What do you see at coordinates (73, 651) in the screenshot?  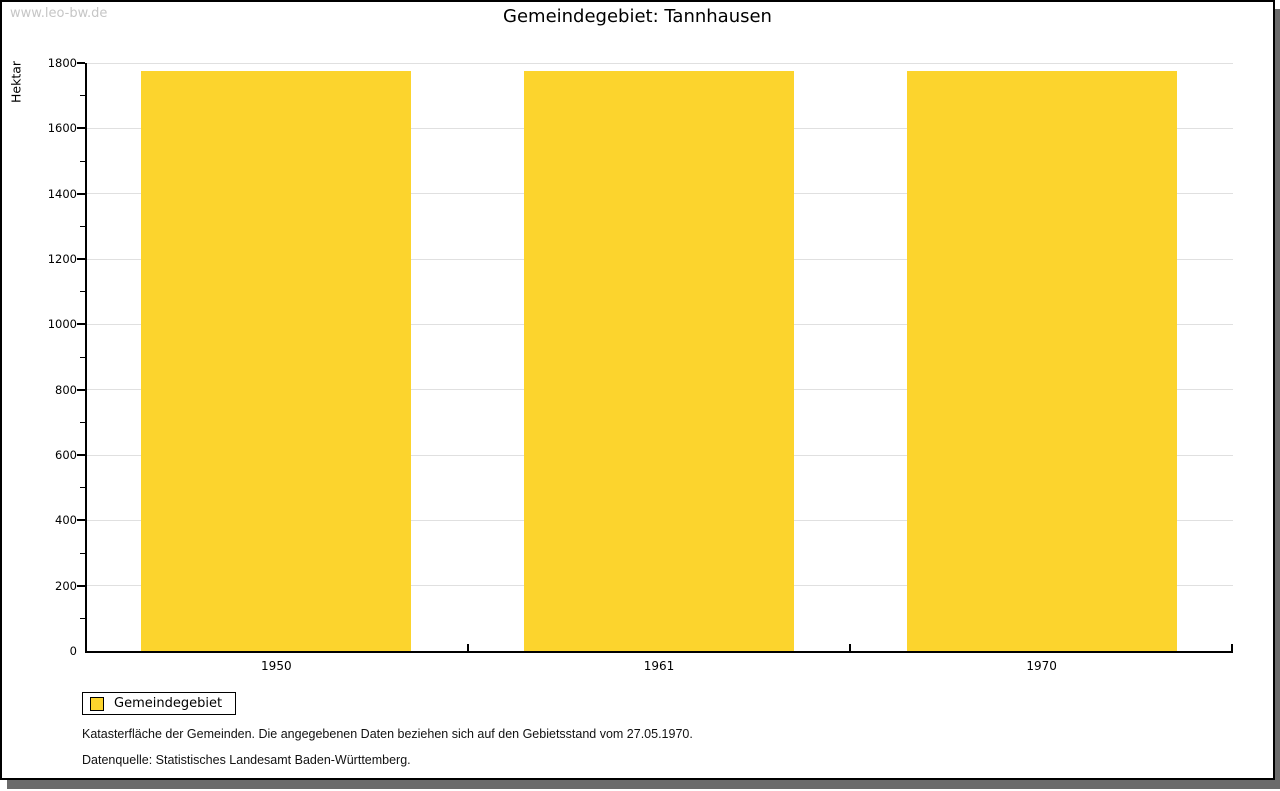 I see `y-tick-label: 0` at bounding box center [73, 651].